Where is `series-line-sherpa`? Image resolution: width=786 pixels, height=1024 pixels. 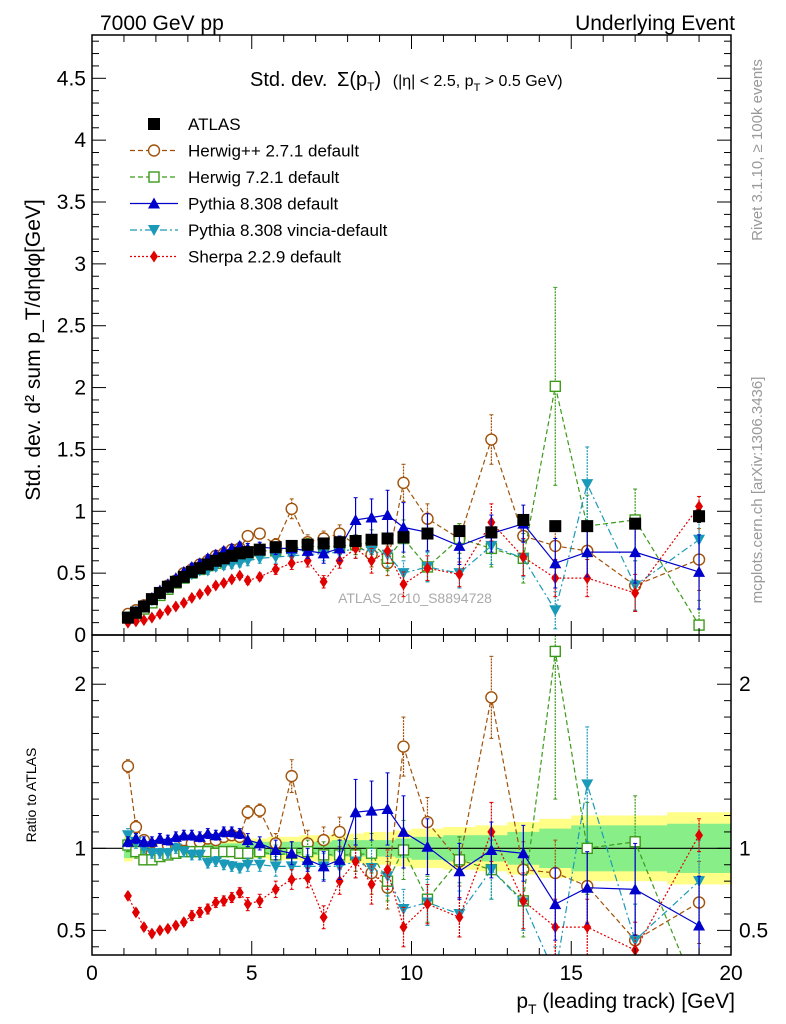 series-line-sherpa is located at coordinates (413, 564).